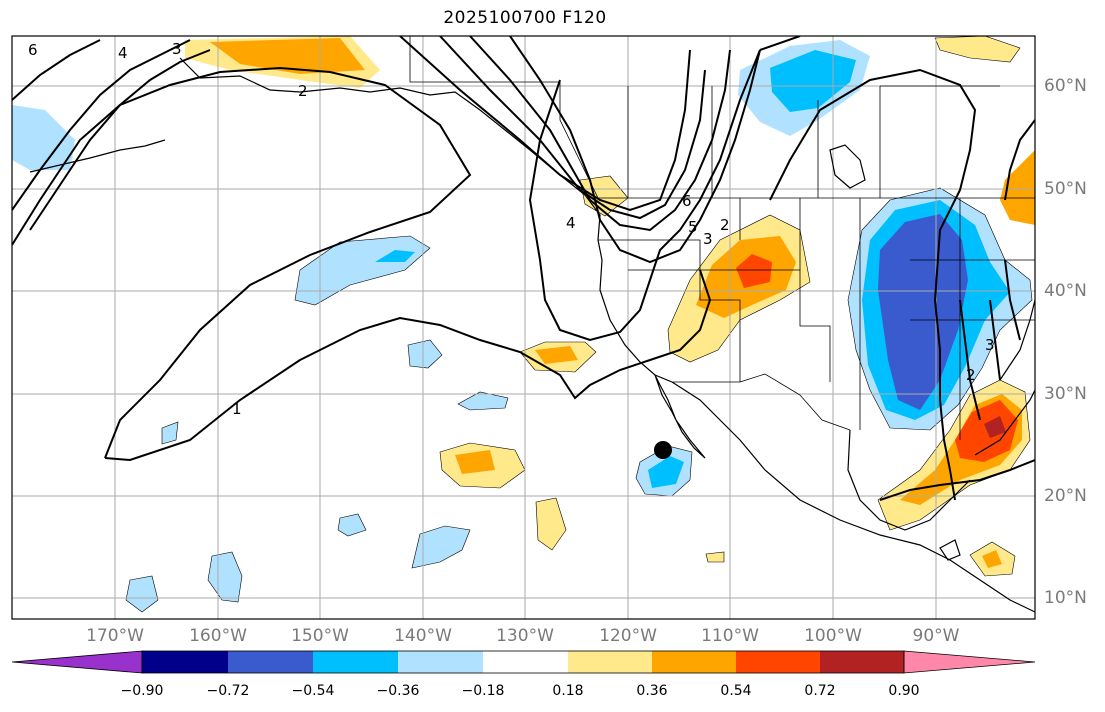  What do you see at coordinates (969, 662) in the screenshot?
I see `colorbar-extend-high` at bounding box center [969, 662].